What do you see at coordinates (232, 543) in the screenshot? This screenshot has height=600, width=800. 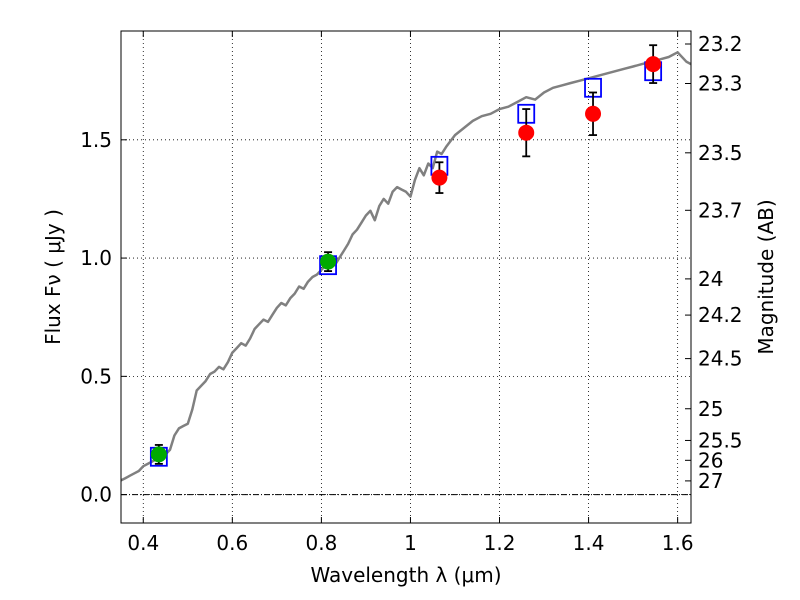 I see `x-tick-label: 0.6` at bounding box center [232, 543].